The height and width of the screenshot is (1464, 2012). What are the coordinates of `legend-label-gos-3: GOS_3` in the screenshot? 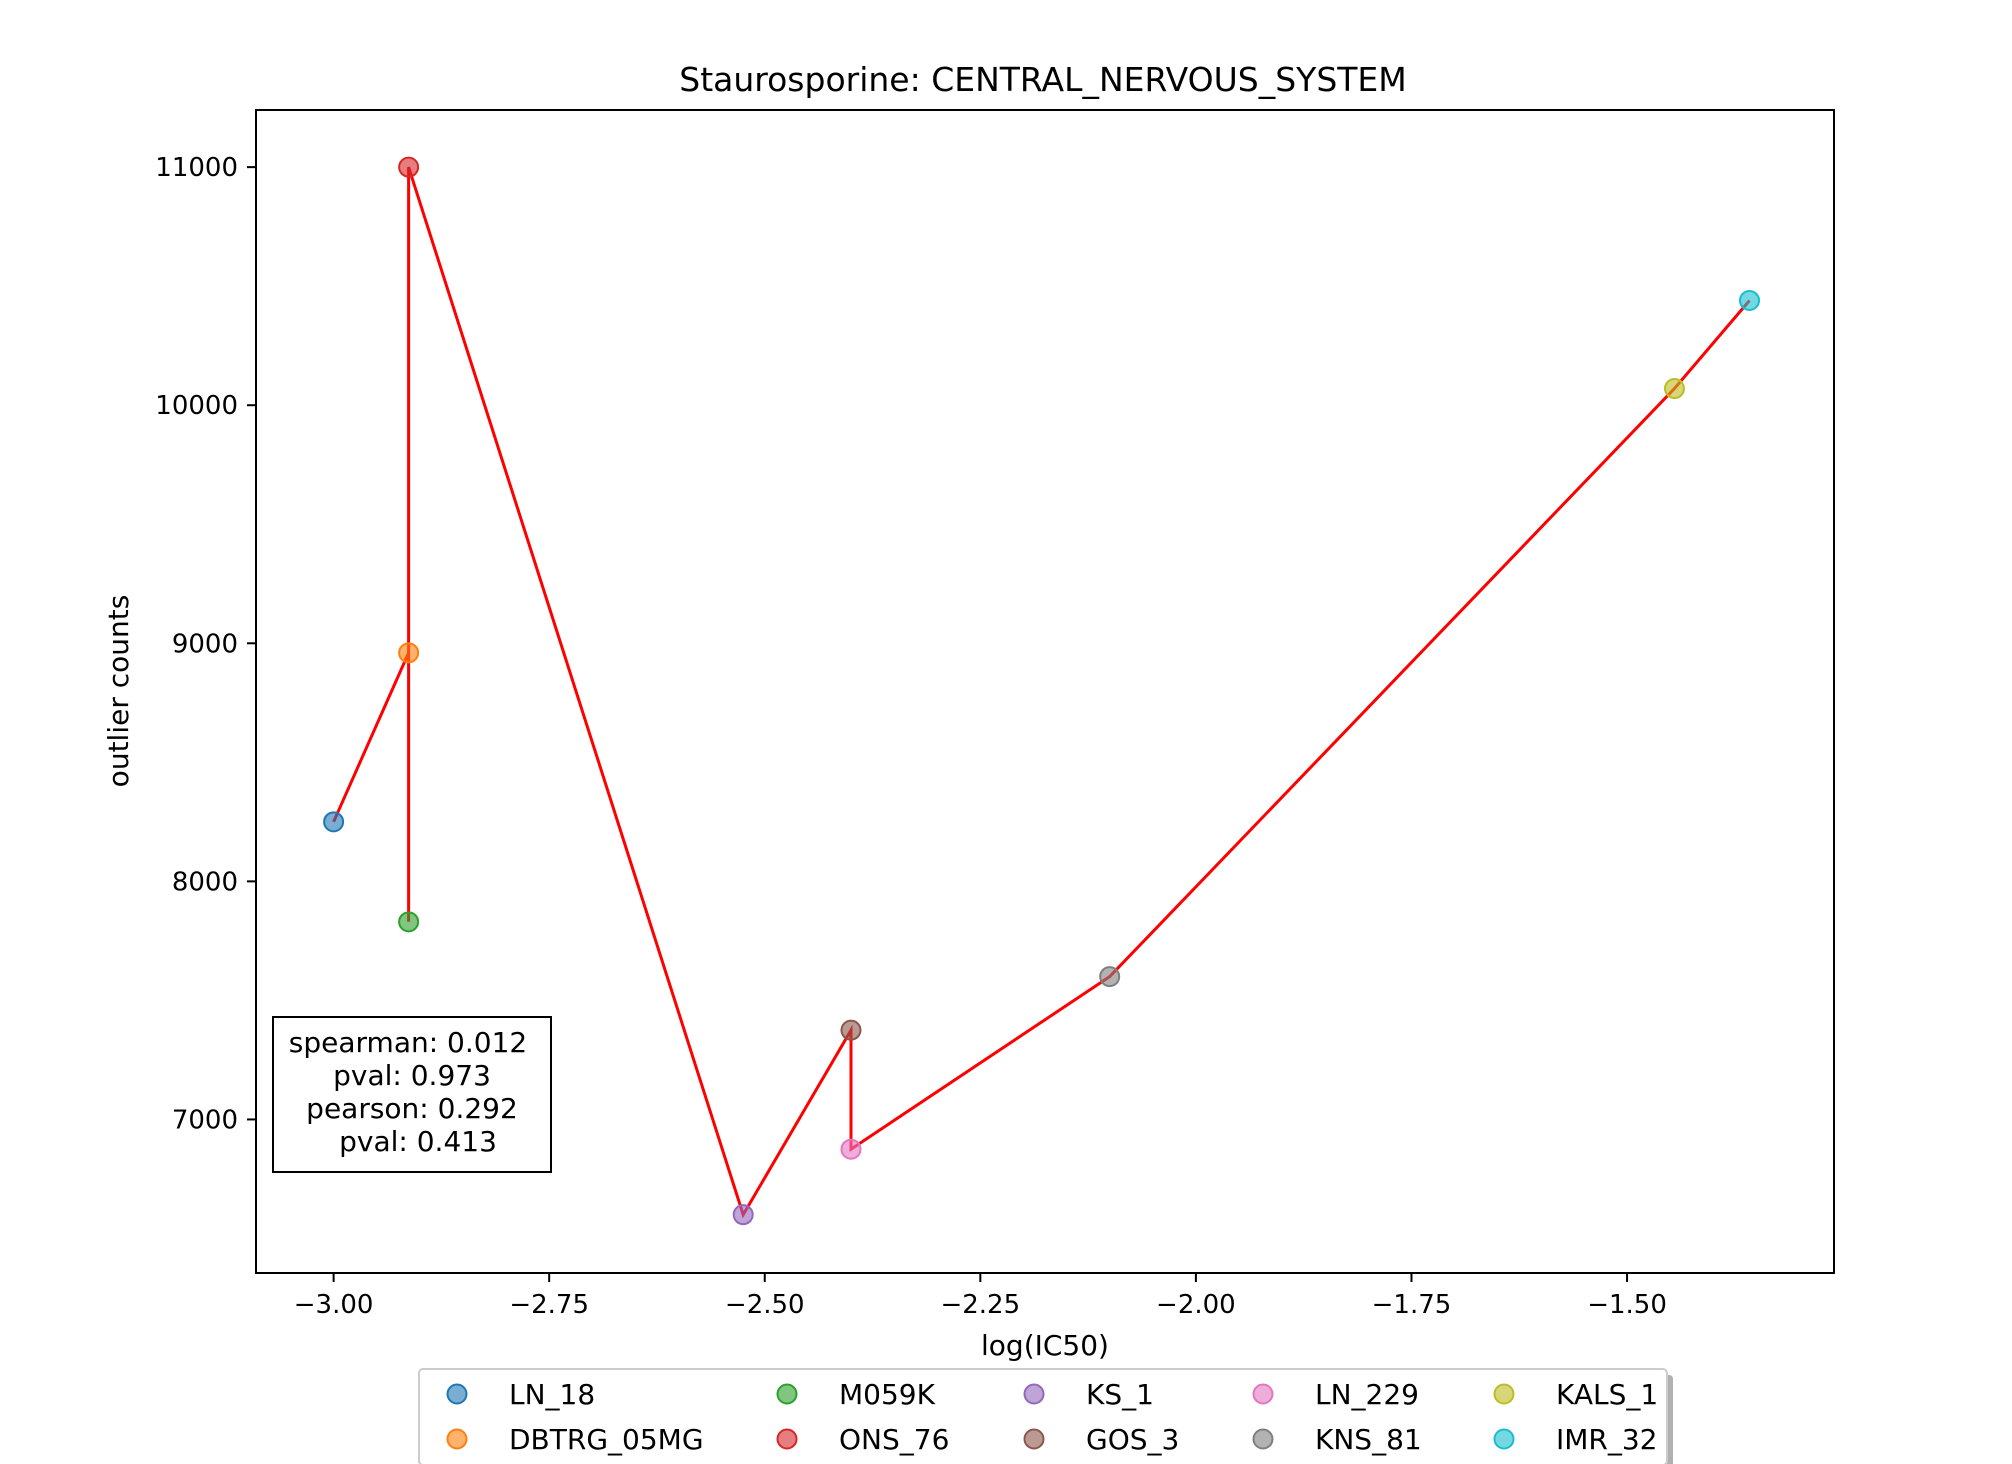 It's located at (1132, 1439).